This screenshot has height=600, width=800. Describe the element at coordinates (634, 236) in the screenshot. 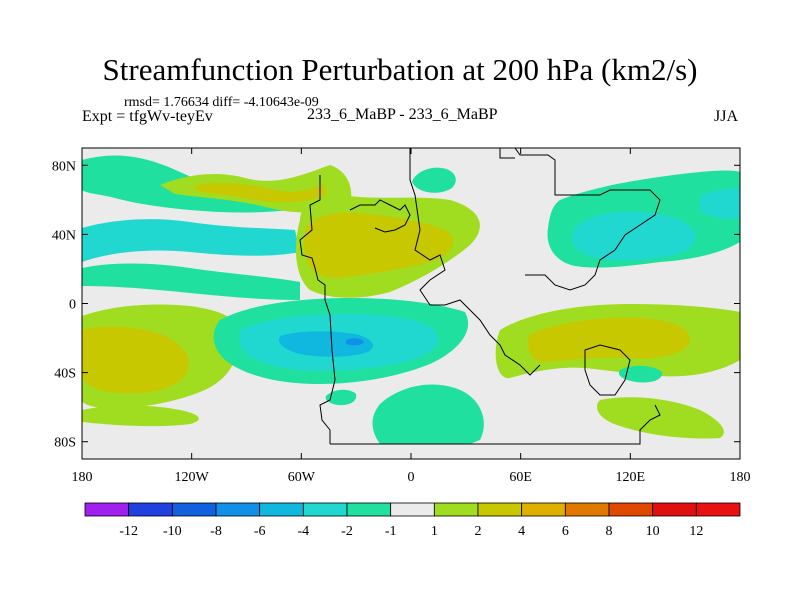

I see `eurasia-cyan` at that location.